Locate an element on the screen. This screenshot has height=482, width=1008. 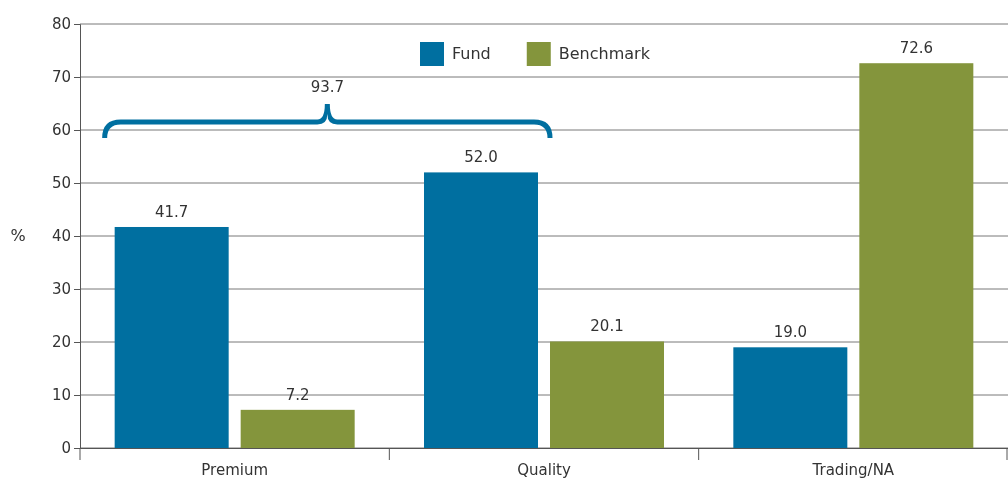
y-tick-label: 0 is located at coordinates (66, 448).